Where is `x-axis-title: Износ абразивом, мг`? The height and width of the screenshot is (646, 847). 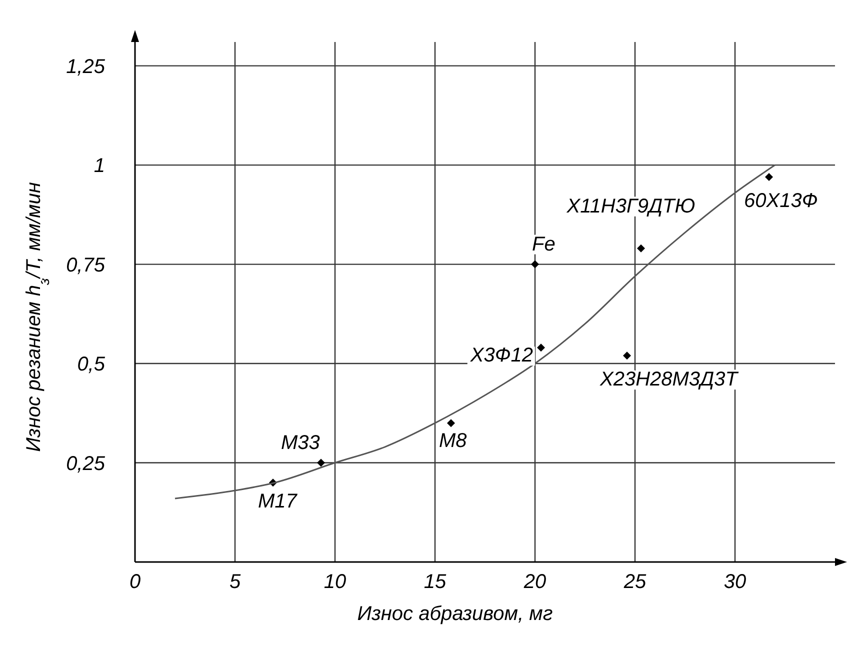 x-axis-title: Износ абразивом, мг is located at coordinates (455, 614).